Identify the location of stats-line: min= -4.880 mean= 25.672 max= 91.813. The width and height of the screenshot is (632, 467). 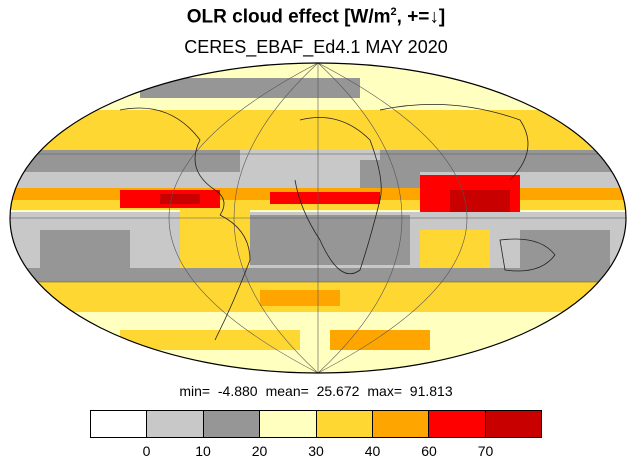
(316, 391).